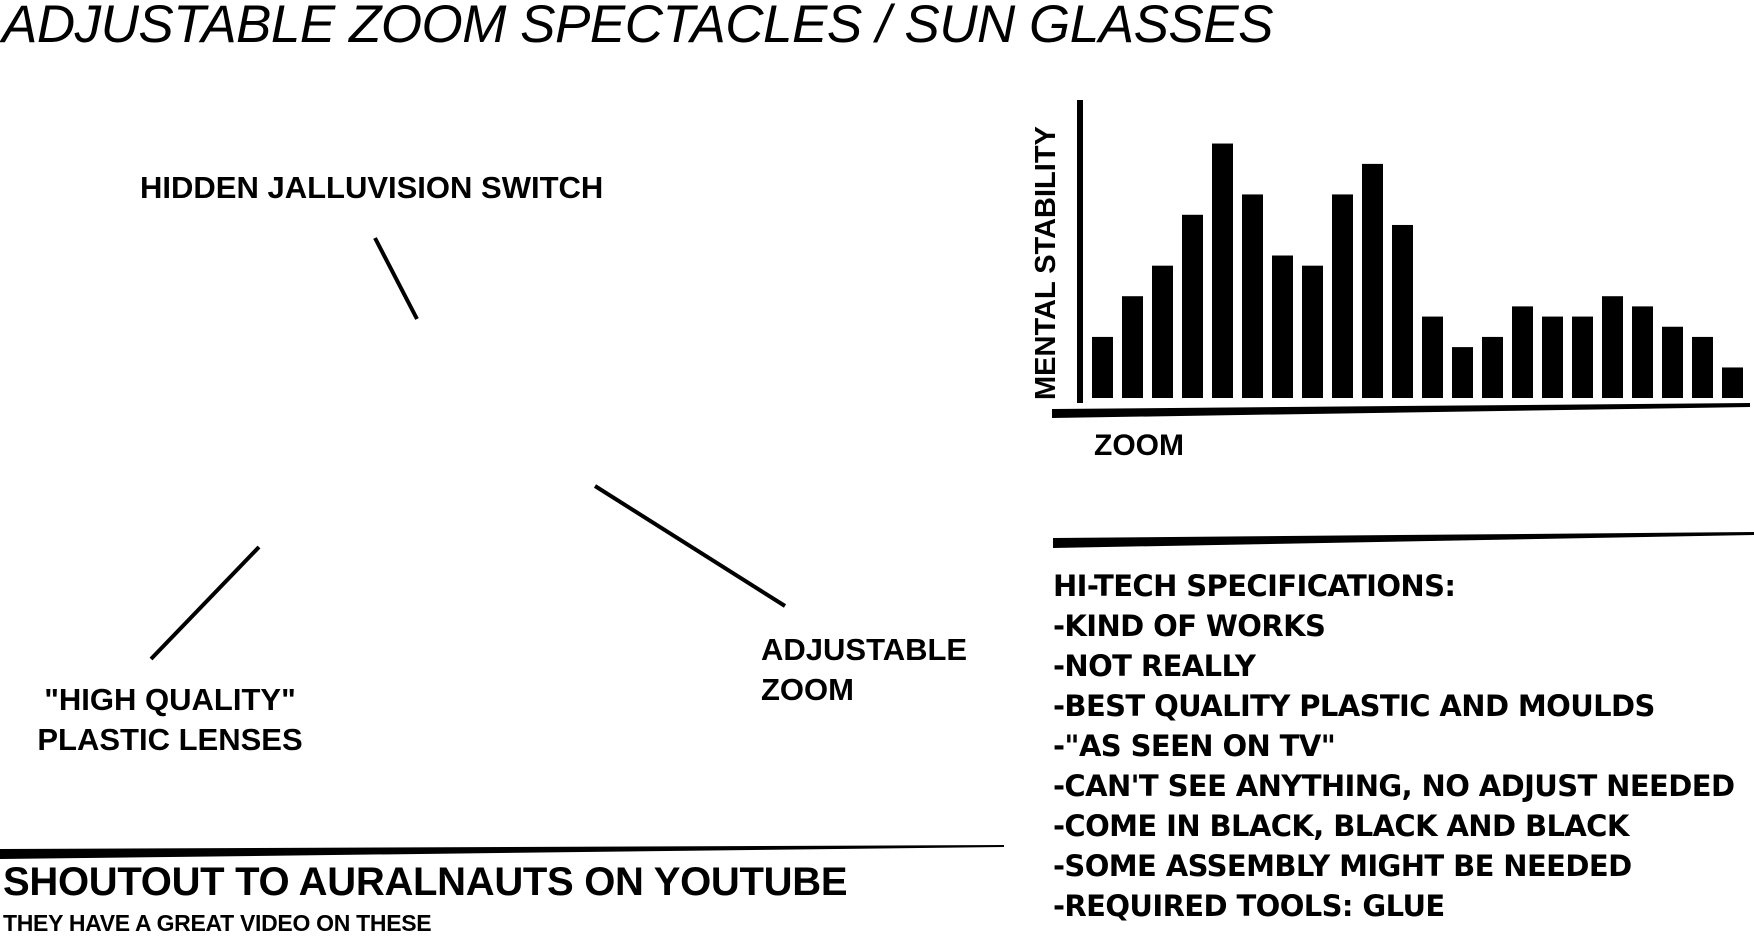 The image size is (1754, 943). I want to click on spec-item: -SOME ASSEMBLY MIGHT BE NEEDED, so click(1342, 866).